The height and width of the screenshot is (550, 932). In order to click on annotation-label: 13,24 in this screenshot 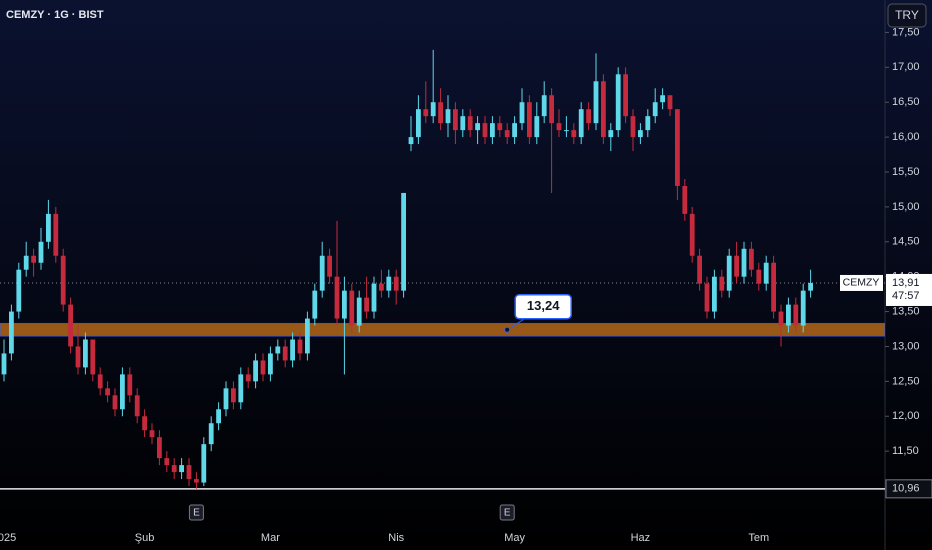, I will do `click(543, 305)`.